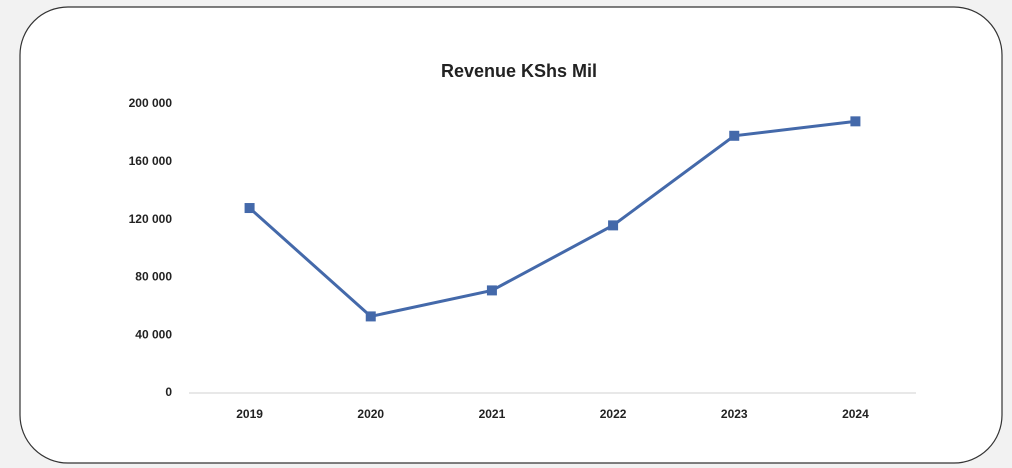 This screenshot has width=1012, height=468. What do you see at coordinates (492, 414) in the screenshot?
I see `x-tick-label: 2021` at bounding box center [492, 414].